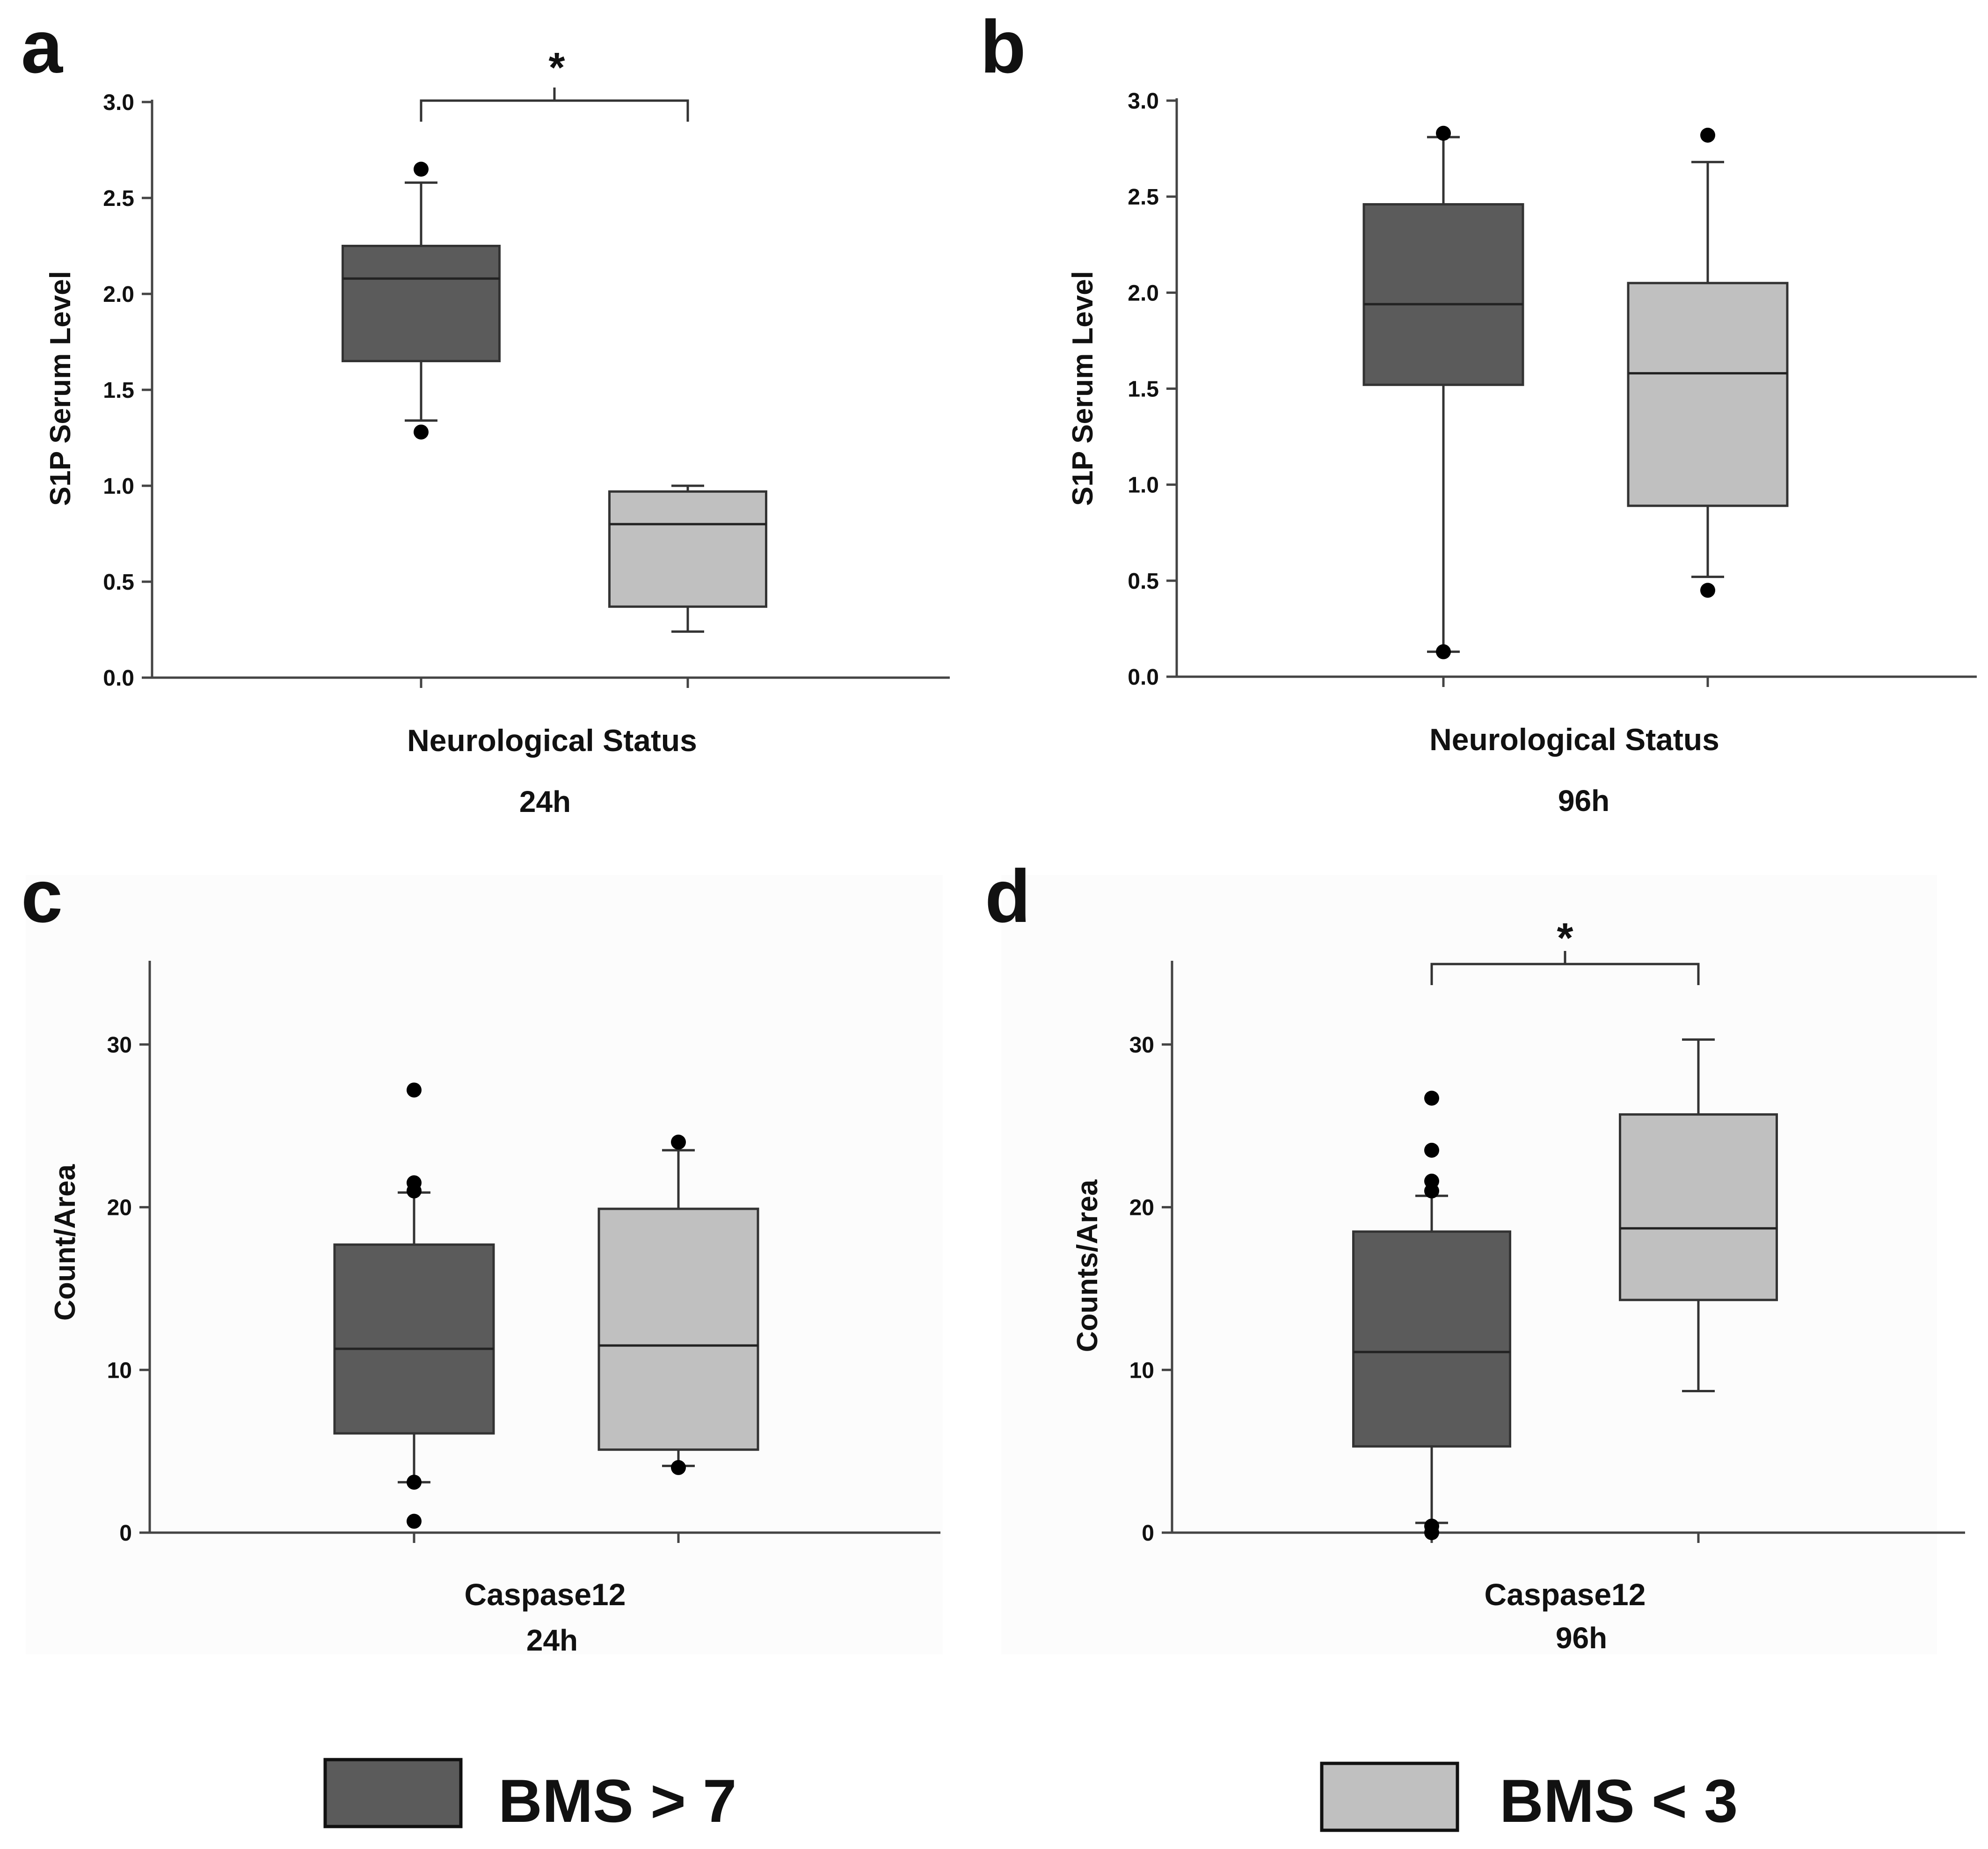  What do you see at coordinates (545, 1594) in the screenshot?
I see `panel-c-xlabel: Caspase12` at bounding box center [545, 1594].